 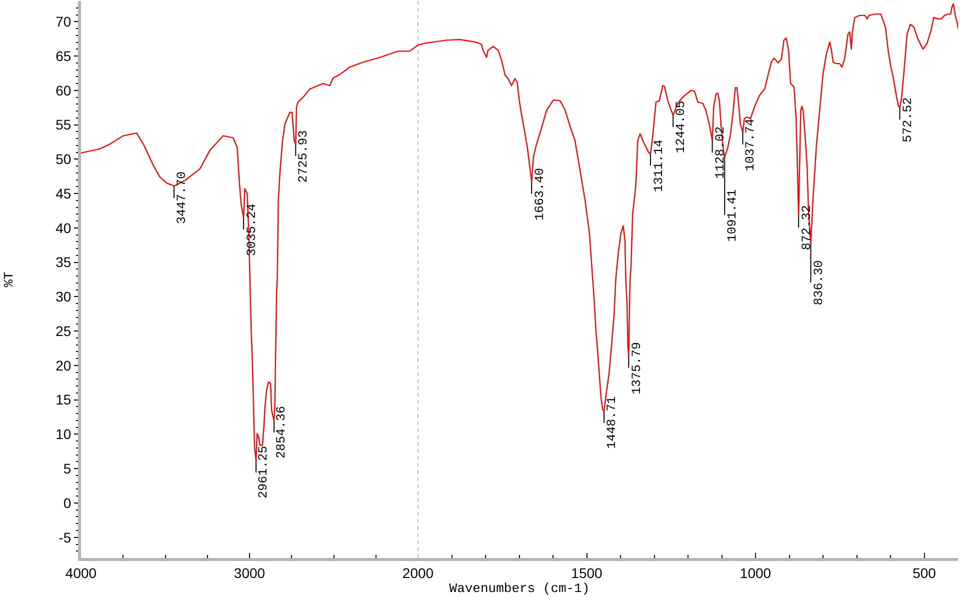 What do you see at coordinates (64, 90) in the screenshot?
I see `y-tick-label: 60` at bounding box center [64, 90].